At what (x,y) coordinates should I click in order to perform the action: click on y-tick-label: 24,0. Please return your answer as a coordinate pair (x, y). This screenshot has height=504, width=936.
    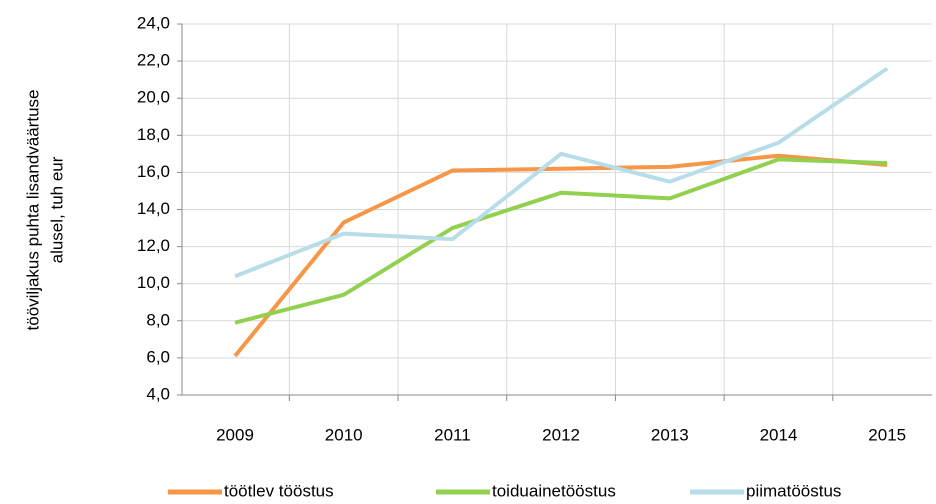
    Looking at the image, I should click on (153, 22).